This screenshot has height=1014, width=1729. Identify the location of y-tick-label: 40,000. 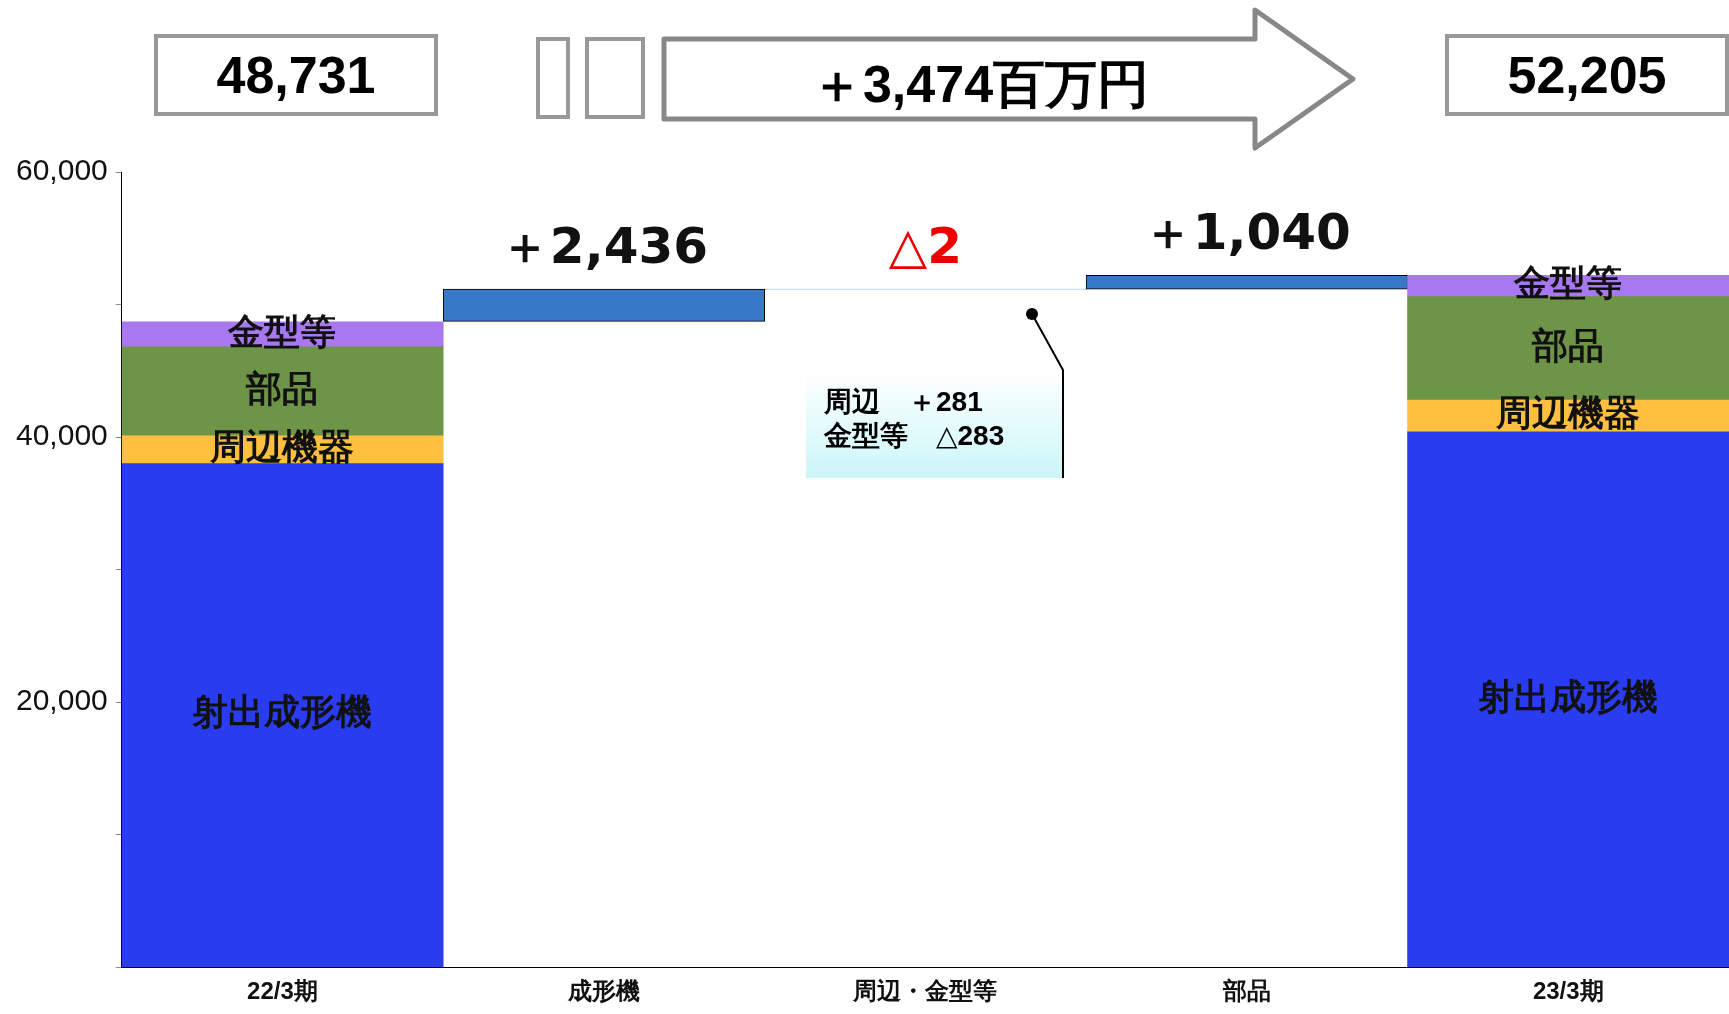
(61, 435).